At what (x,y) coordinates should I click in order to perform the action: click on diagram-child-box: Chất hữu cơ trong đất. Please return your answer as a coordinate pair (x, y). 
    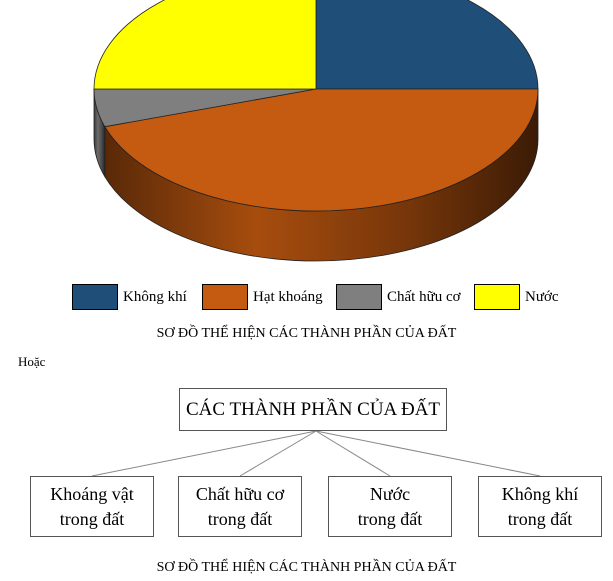
    Looking at the image, I should click on (240, 506).